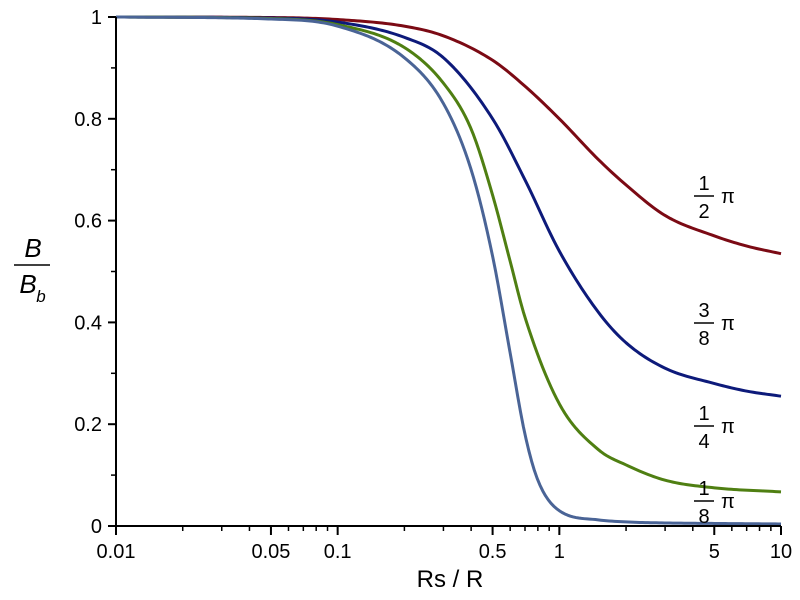  Describe the element at coordinates (96, 527) in the screenshot. I see `y-tick-label: 0` at that location.